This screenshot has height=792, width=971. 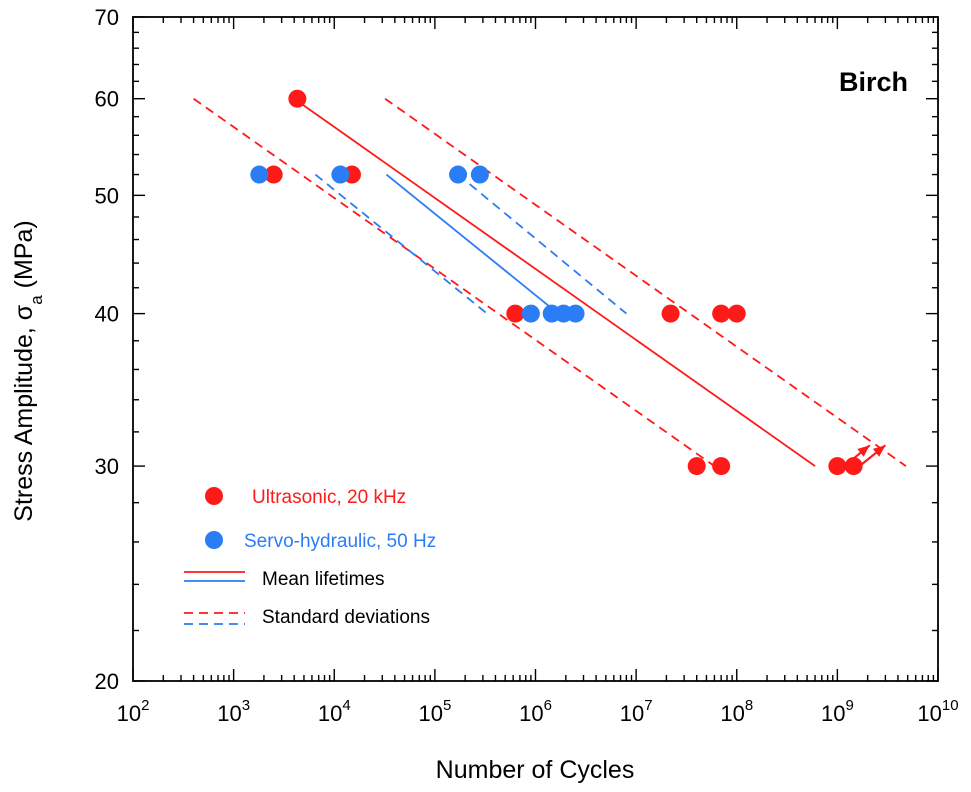 I want to click on legend-servo-hydraulic-marker, so click(x=214, y=540).